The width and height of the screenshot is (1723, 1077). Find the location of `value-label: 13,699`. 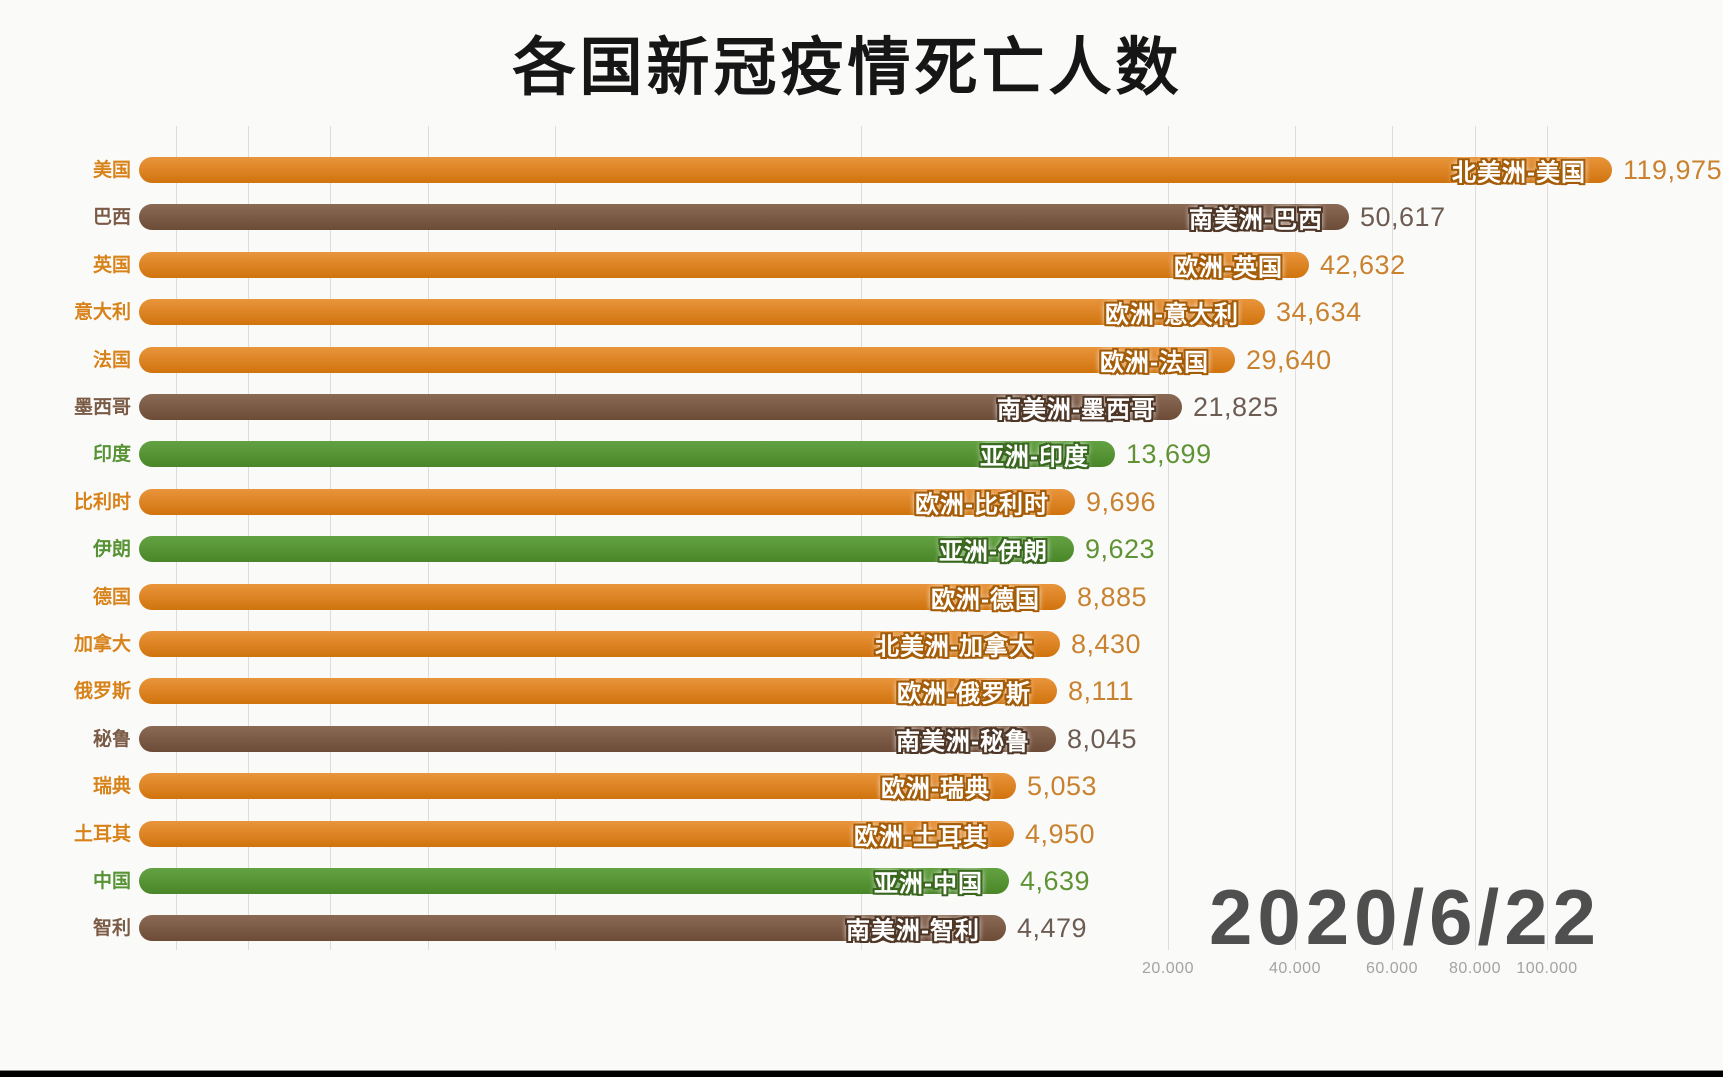

value-label: 13,699 is located at coordinates (1169, 454).